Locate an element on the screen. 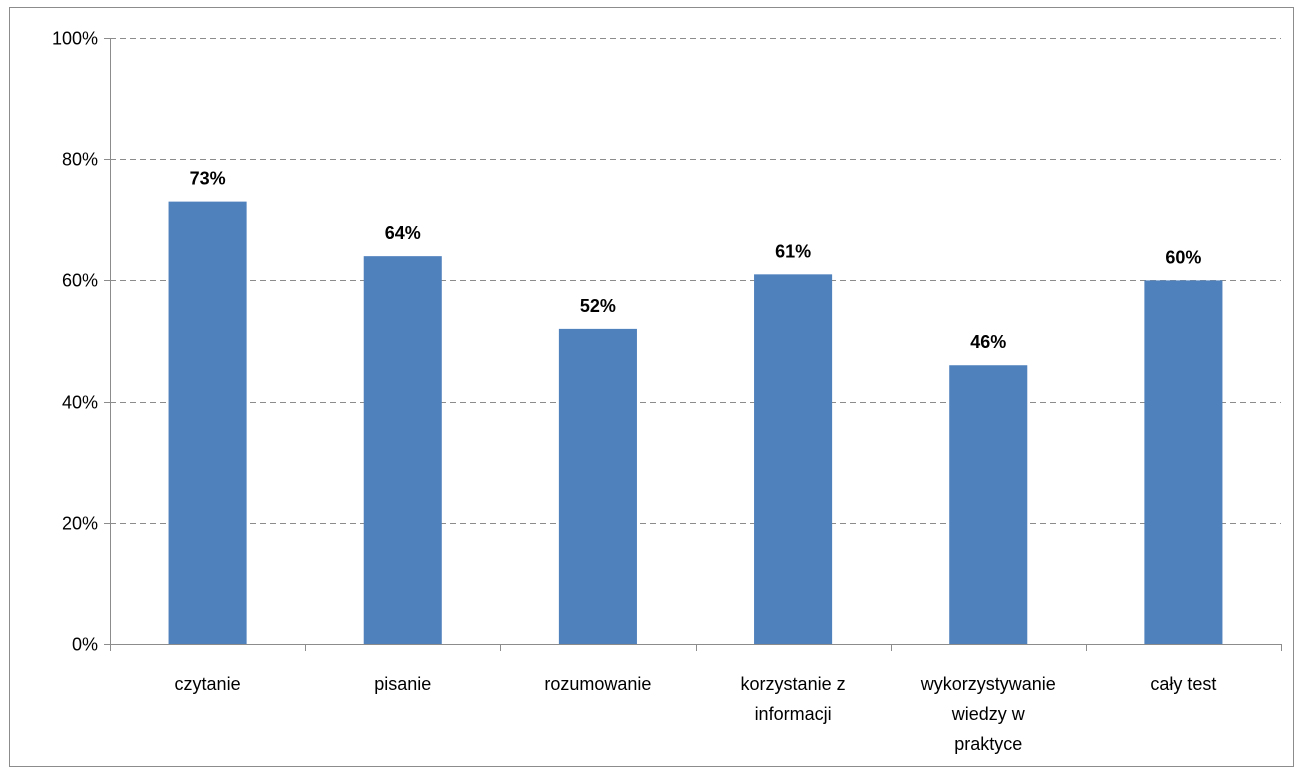 Image resolution: width=1300 pixels, height=769 pixels. category-label-line: czytanie is located at coordinates (208, 684).